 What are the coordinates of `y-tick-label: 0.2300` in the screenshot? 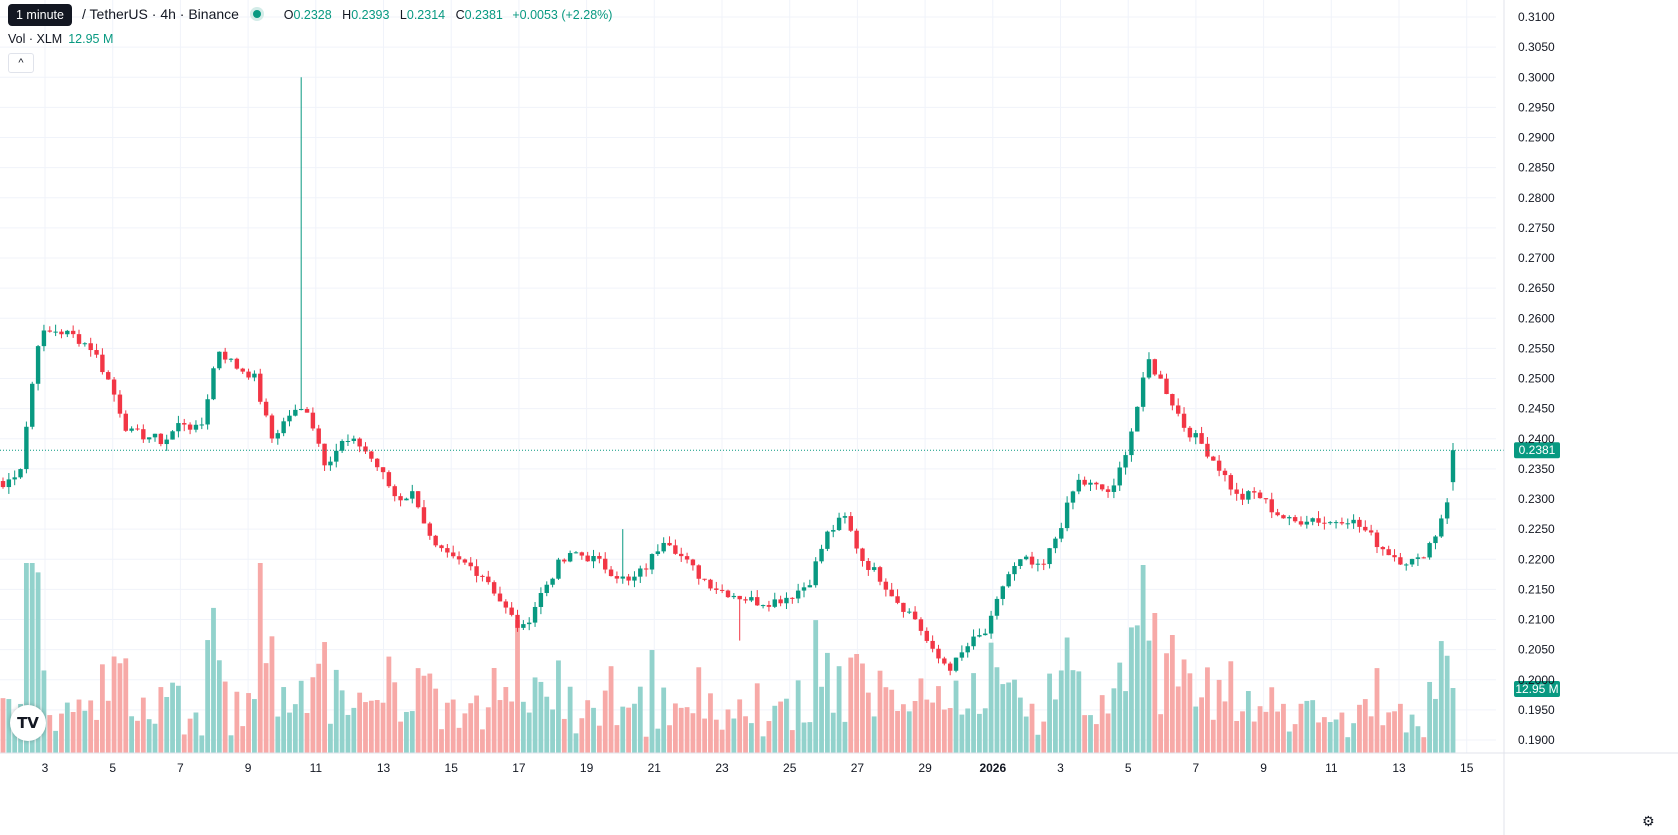 It's located at (1536, 499).